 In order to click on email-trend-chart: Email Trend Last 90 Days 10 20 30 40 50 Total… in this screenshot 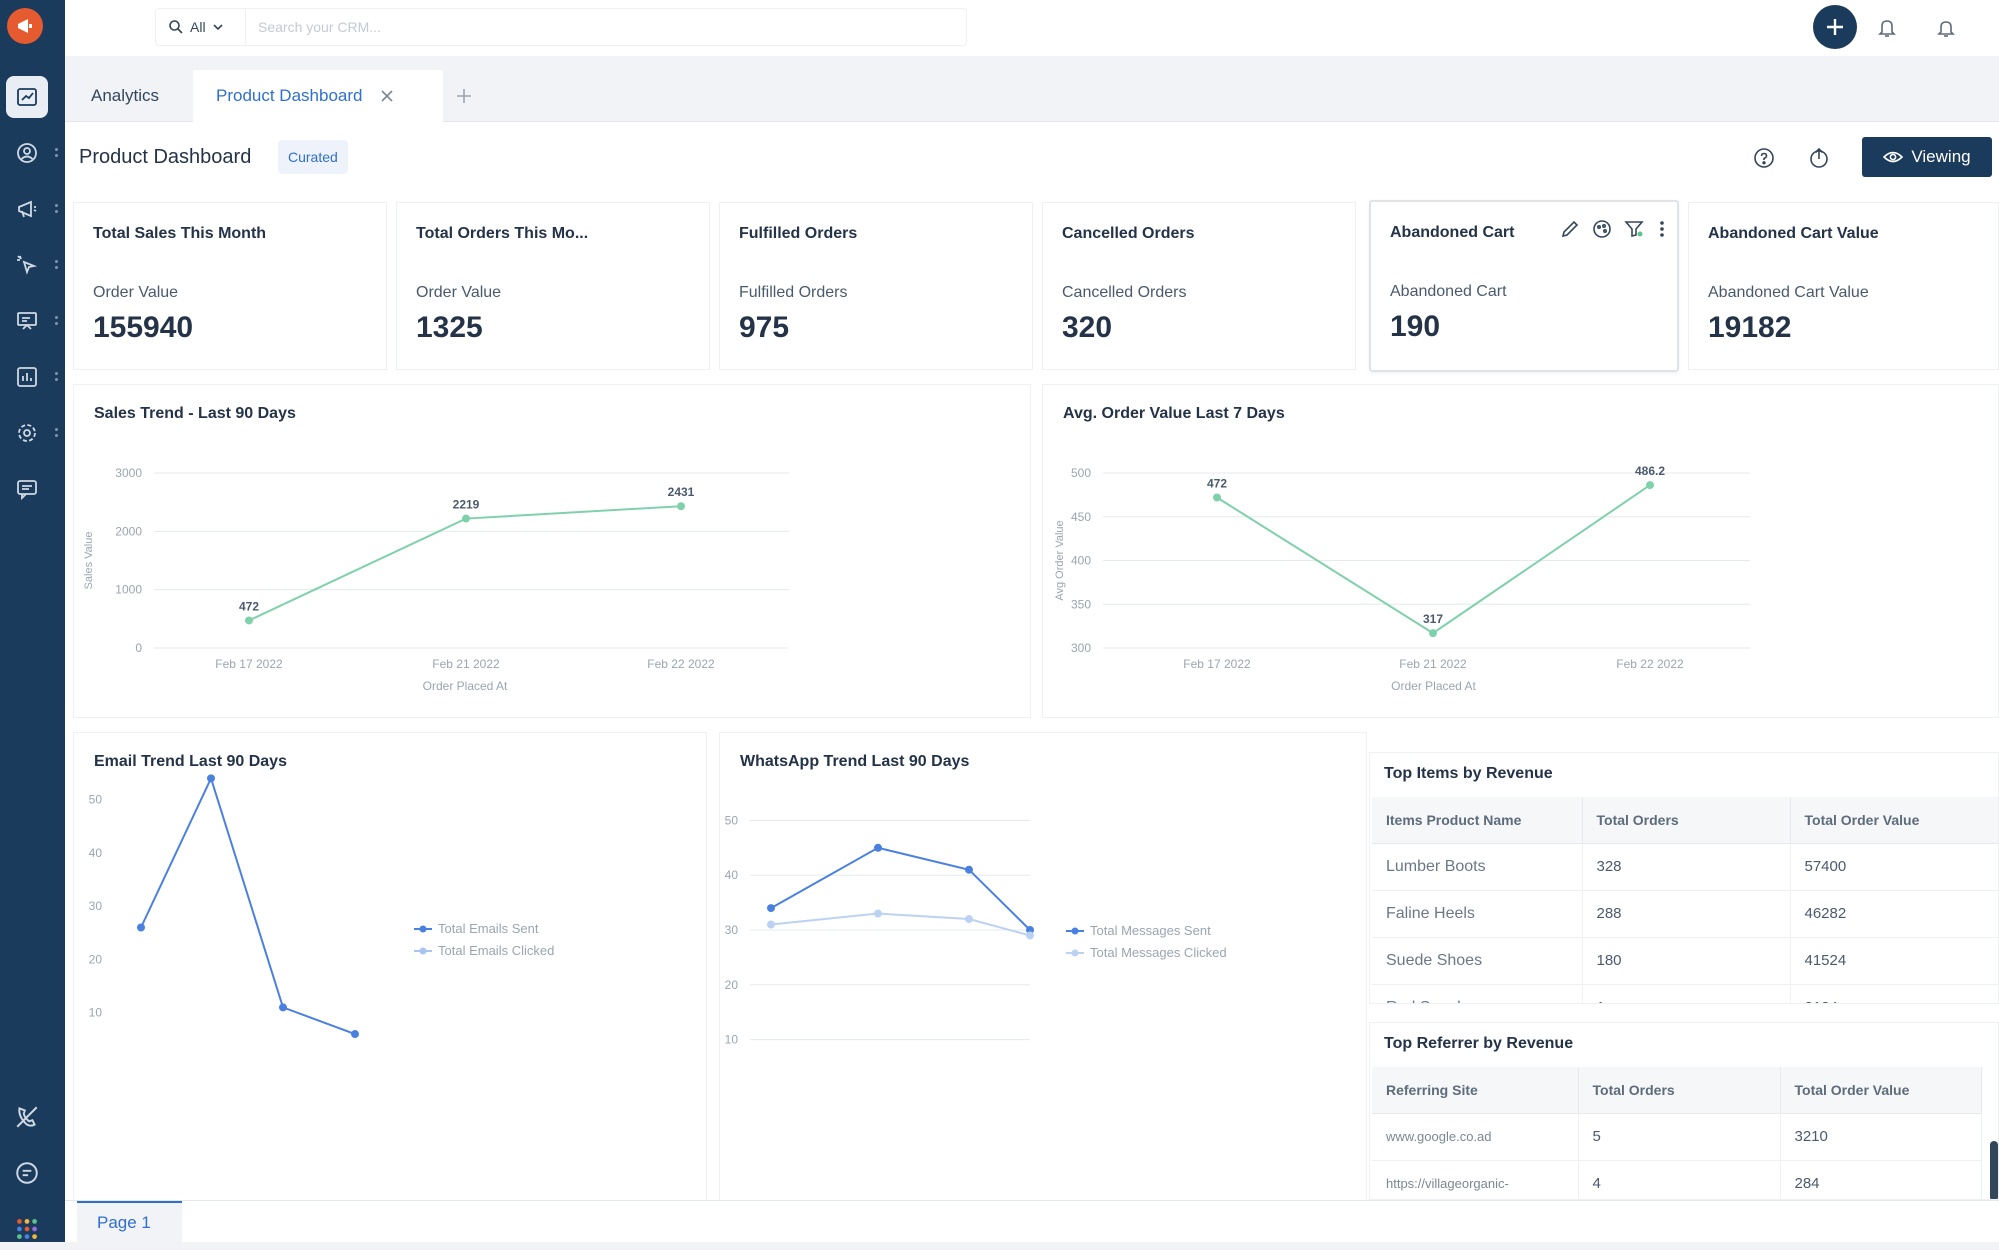, I will do `click(390, 967)`.